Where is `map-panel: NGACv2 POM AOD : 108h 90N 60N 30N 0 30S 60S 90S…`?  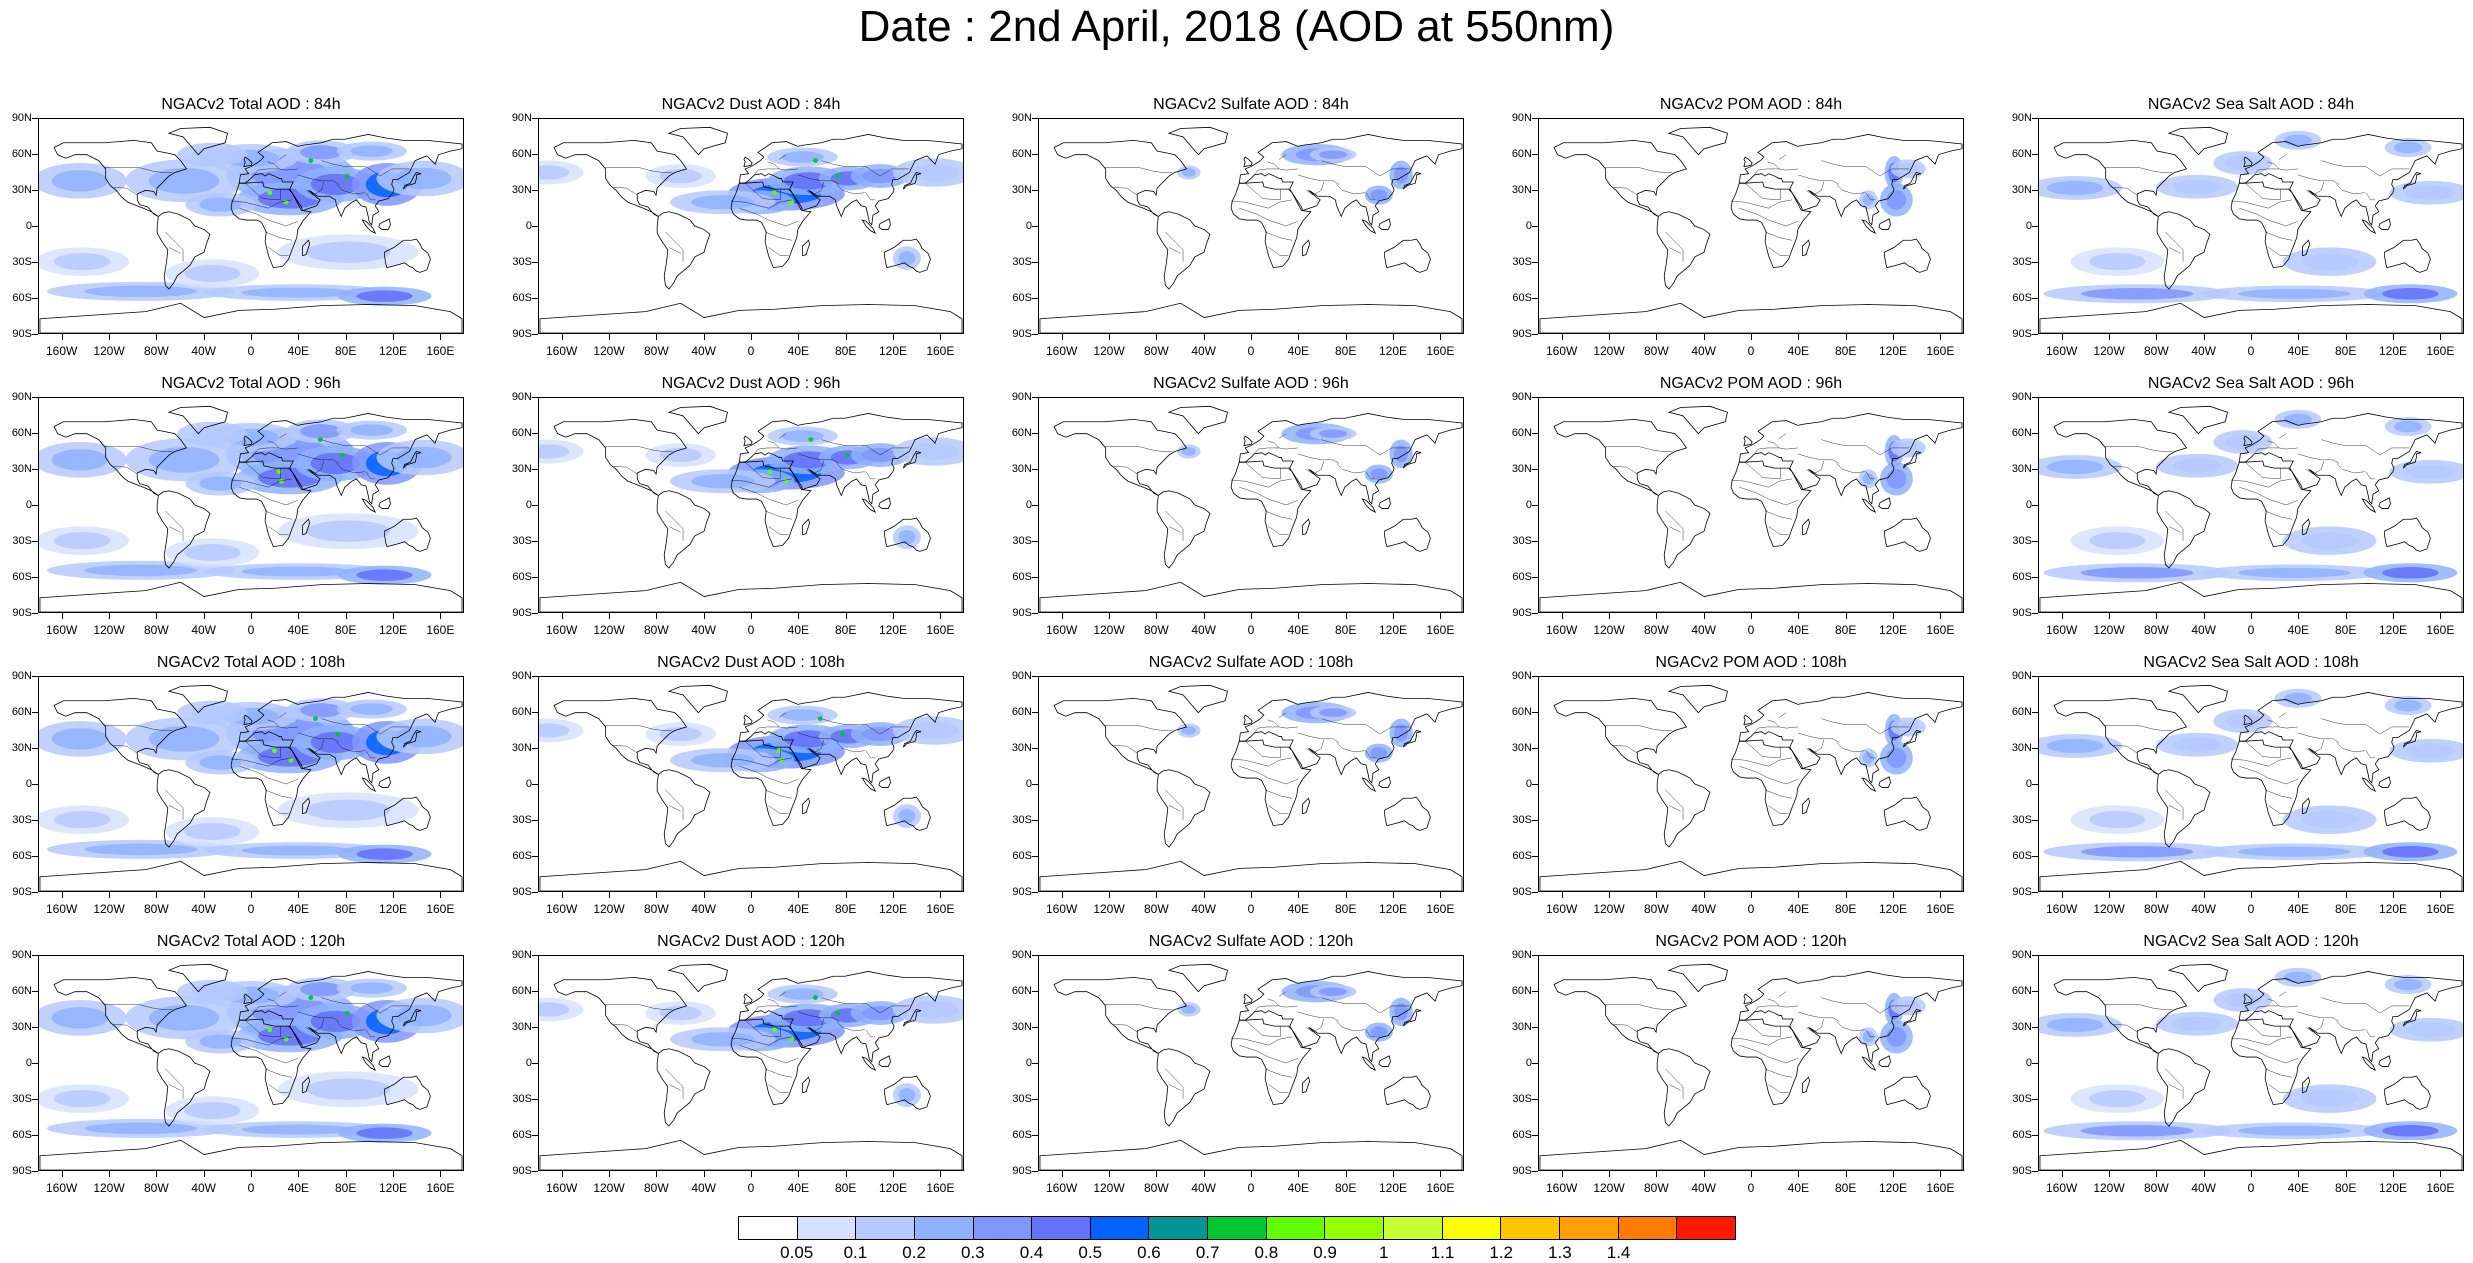 map-panel: NGACv2 POM AOD : 108h 90N 60N 30N 0 30S 60S 90S… is located at coordinates (1732, 789).